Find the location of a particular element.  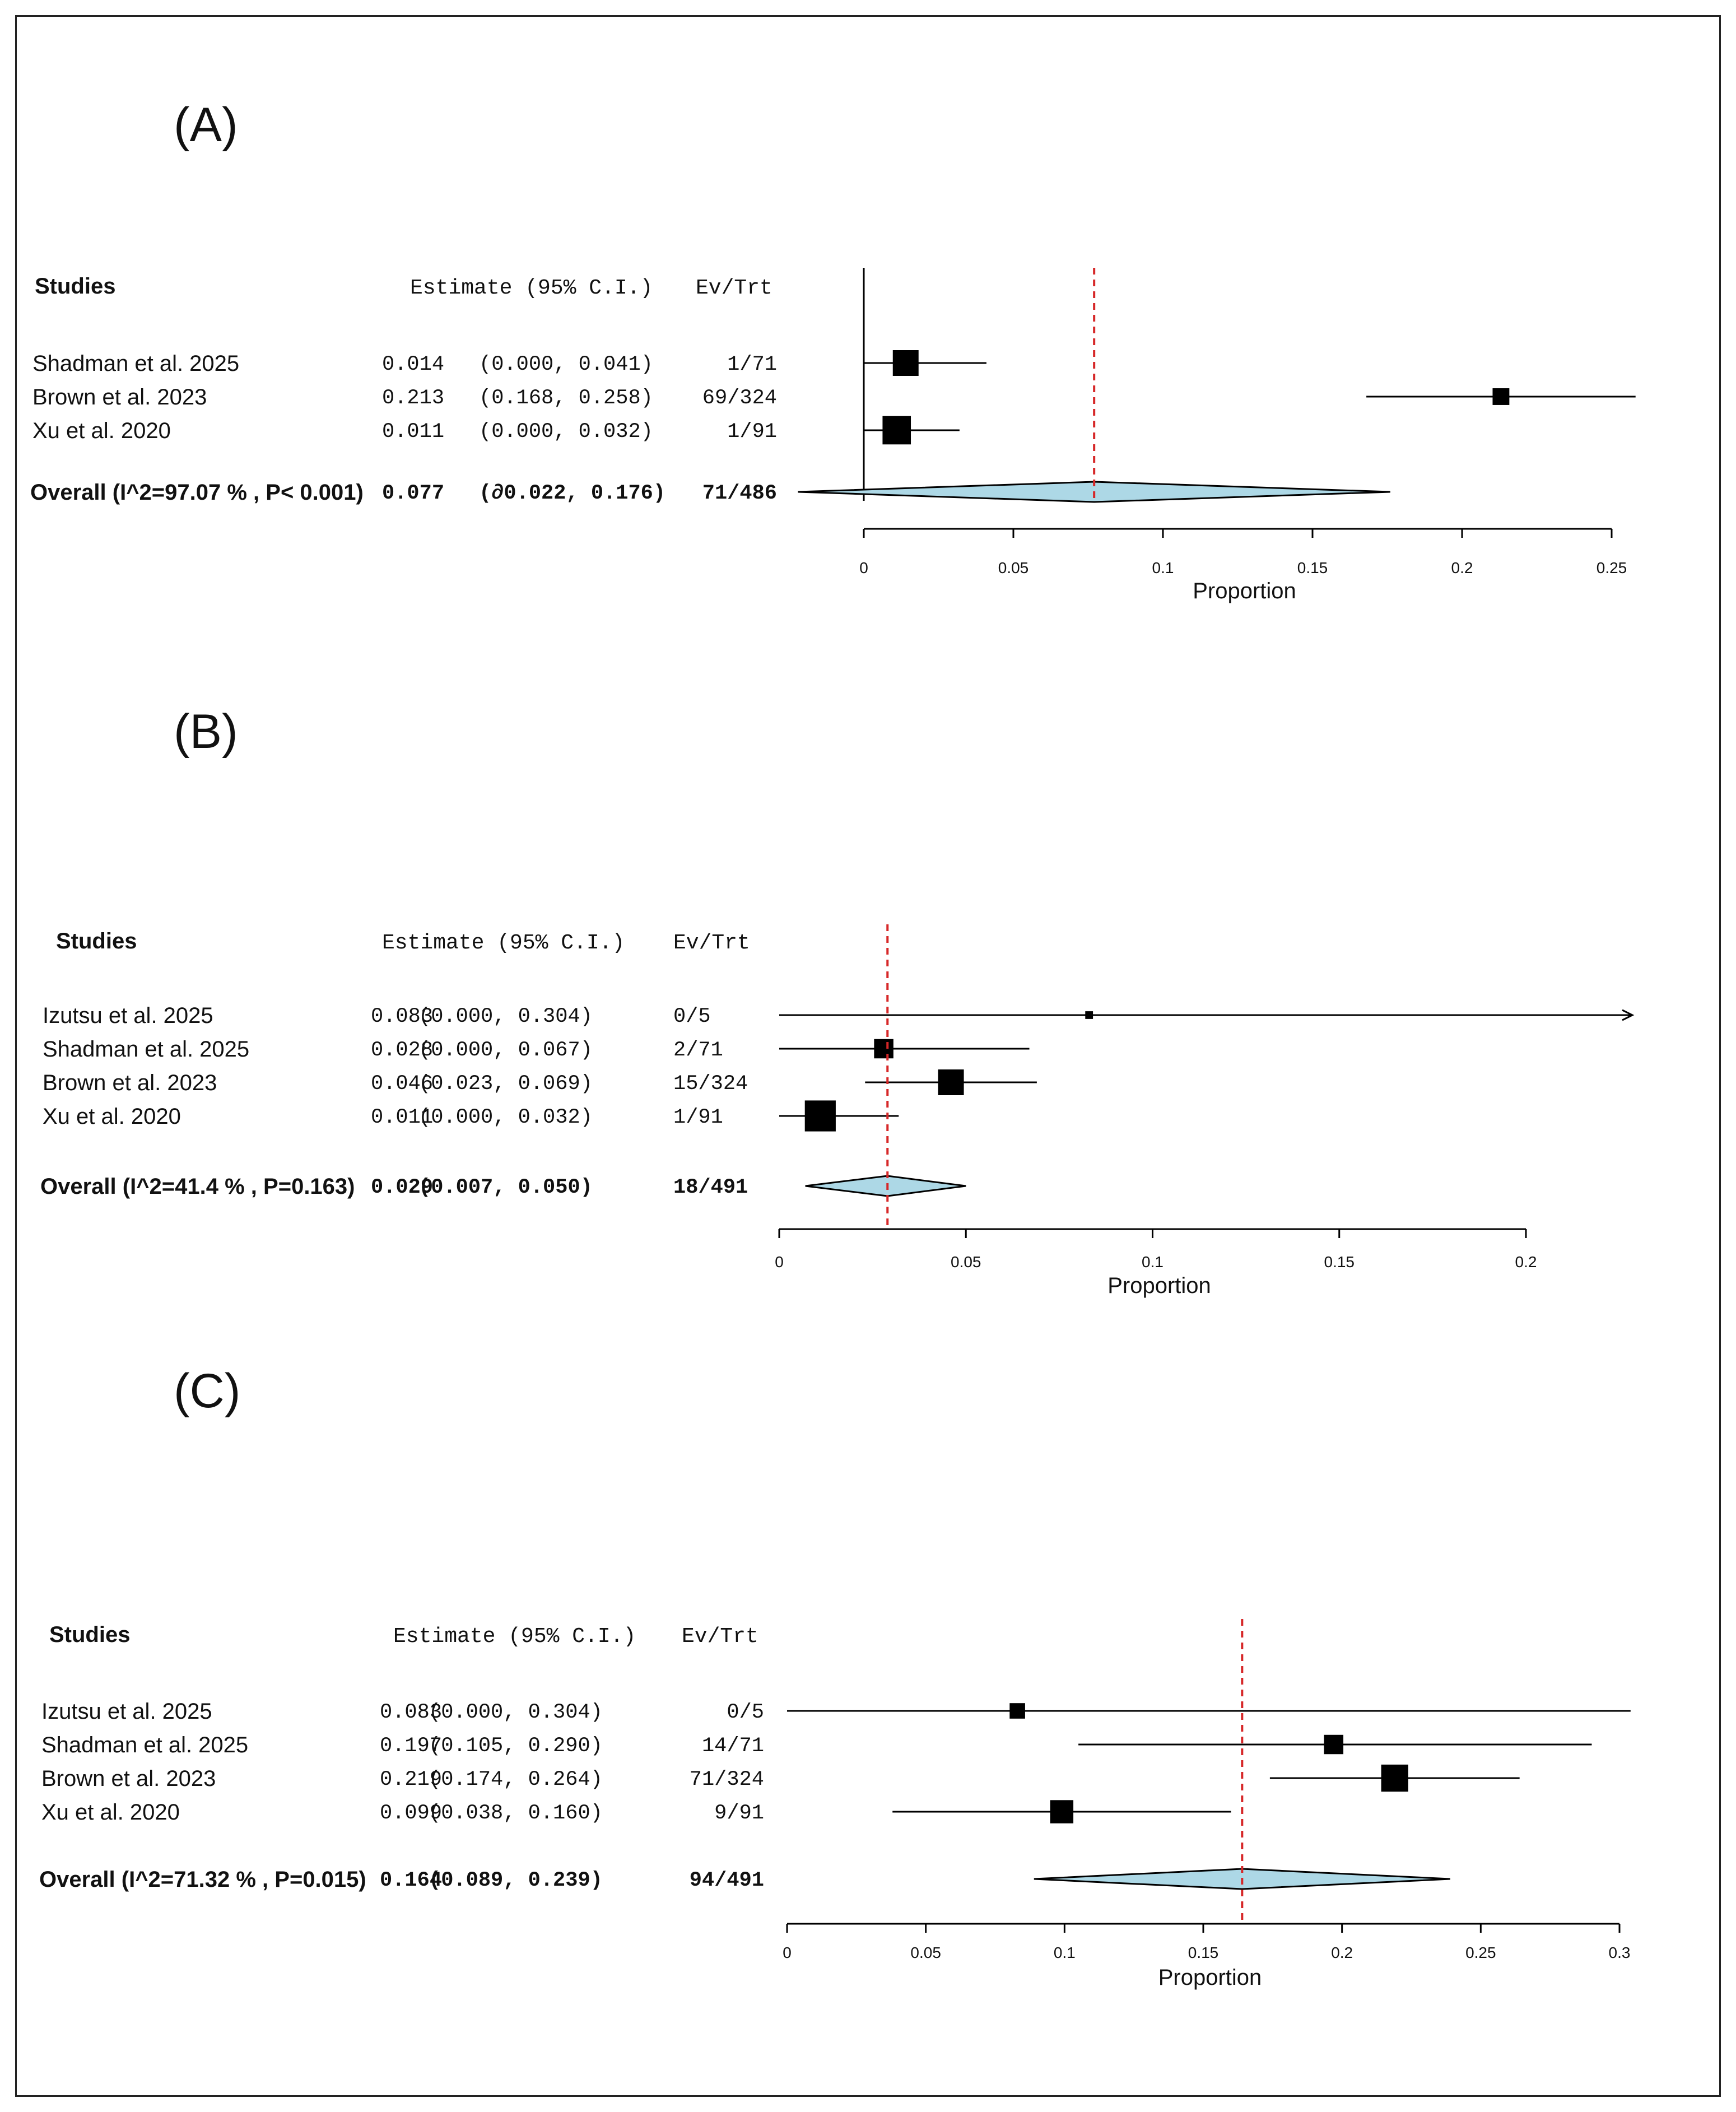

study-estimate: 0.219 is located at coordinates (411, 1780).